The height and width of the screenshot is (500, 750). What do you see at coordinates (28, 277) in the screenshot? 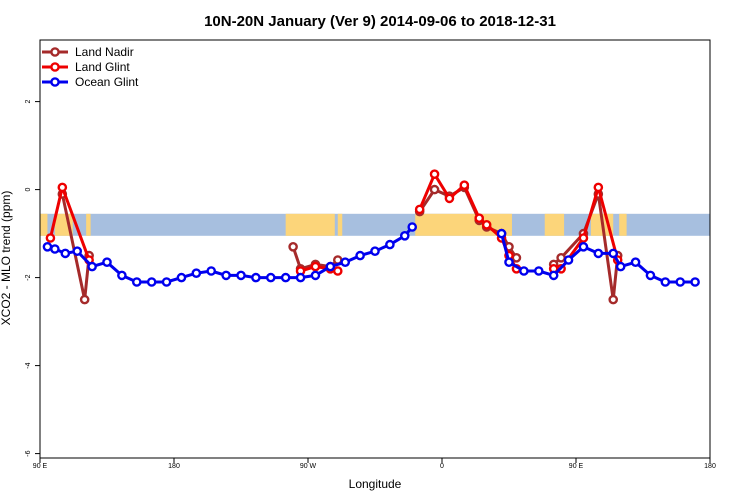
I see `y-tick-label: -2` at bounding box center [28, 277].